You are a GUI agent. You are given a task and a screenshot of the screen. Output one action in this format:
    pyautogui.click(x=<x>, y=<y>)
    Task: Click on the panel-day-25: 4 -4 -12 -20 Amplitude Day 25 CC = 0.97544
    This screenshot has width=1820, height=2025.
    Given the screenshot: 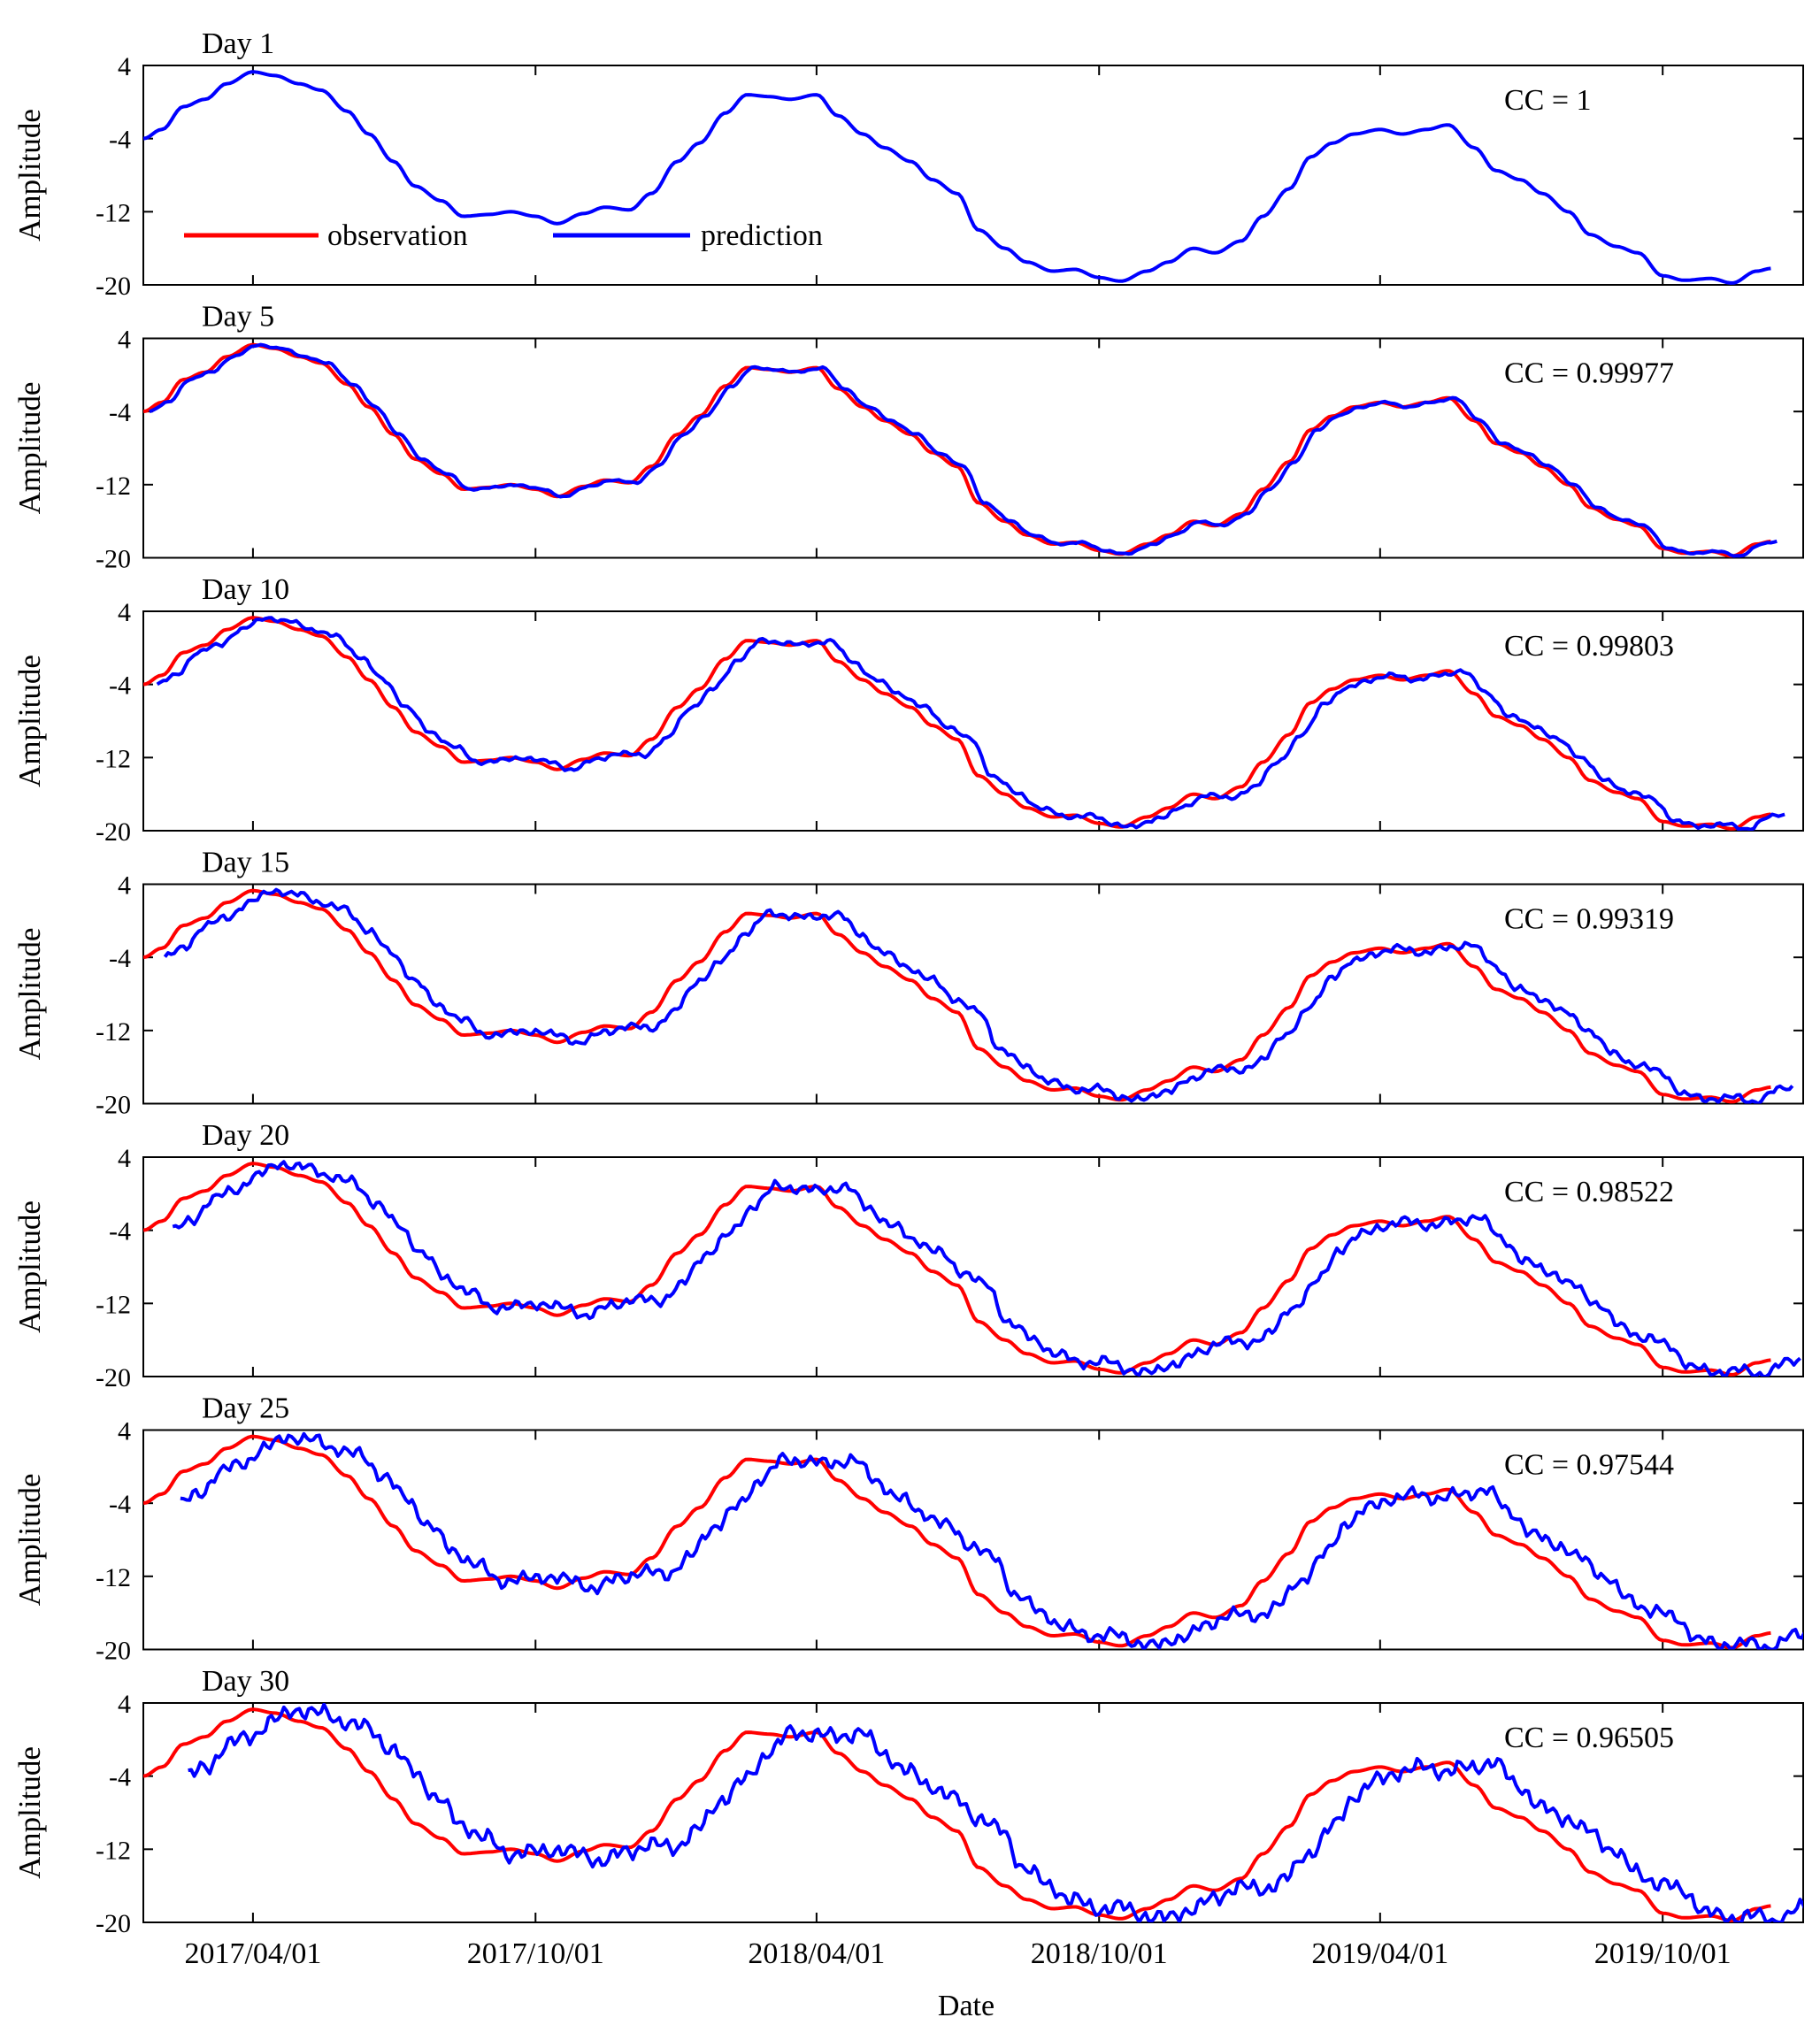 What is the action you would take?
    pyautogui.click(x=908, y=1529)
    